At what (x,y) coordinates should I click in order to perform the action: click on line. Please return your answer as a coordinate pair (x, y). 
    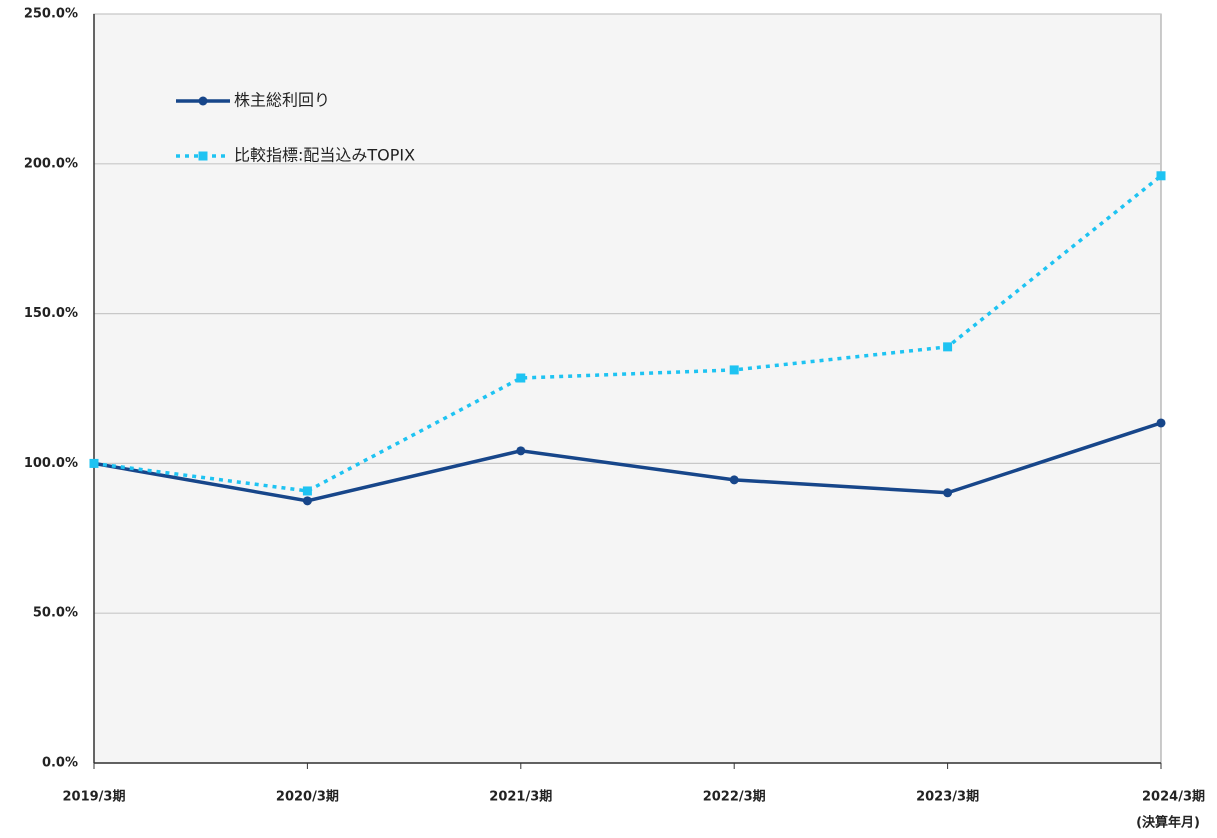
    Looking at the image, I should click on (627, 462).